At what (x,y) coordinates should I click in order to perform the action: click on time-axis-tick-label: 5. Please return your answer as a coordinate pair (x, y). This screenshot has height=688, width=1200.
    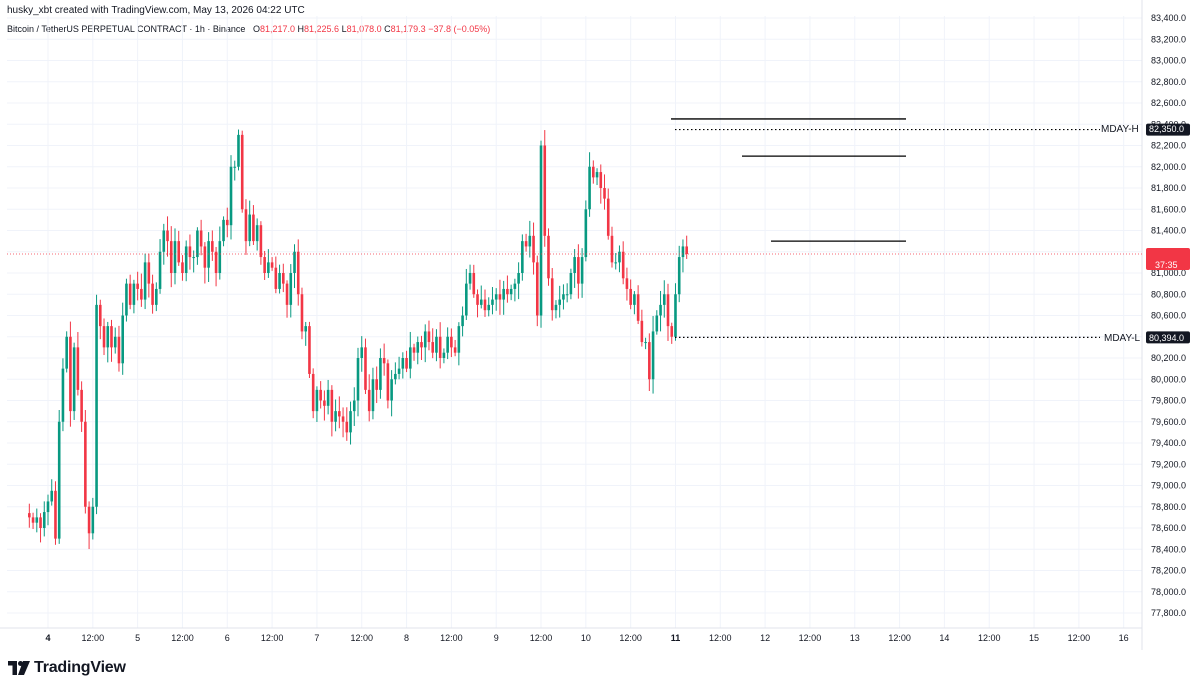
    Looking at the image, I should click on (137, 638).